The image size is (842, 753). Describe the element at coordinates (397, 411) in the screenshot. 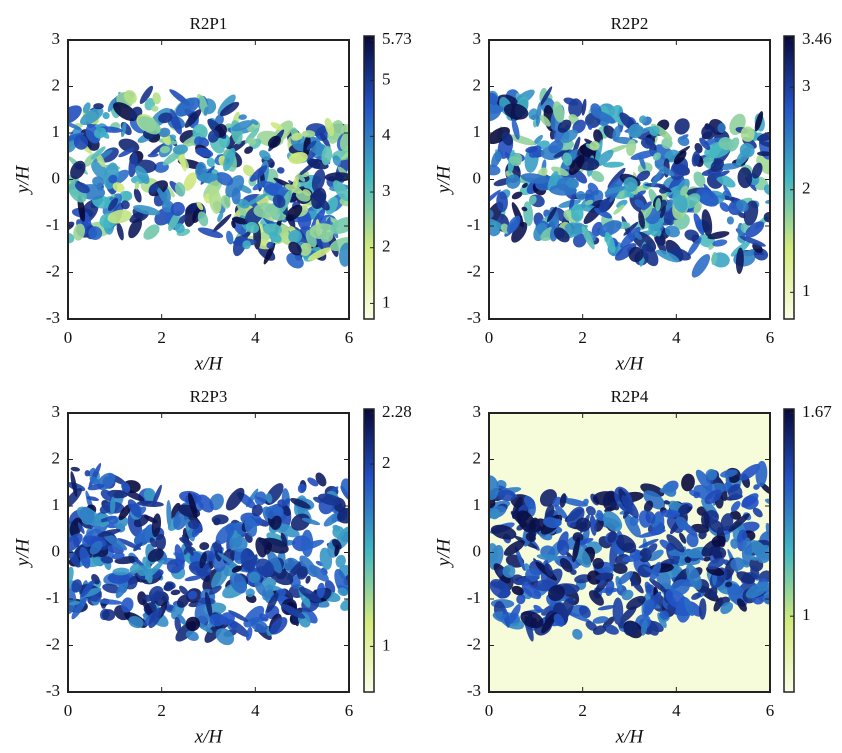

I see `colorbar-tick-label: 2.28` at that location.